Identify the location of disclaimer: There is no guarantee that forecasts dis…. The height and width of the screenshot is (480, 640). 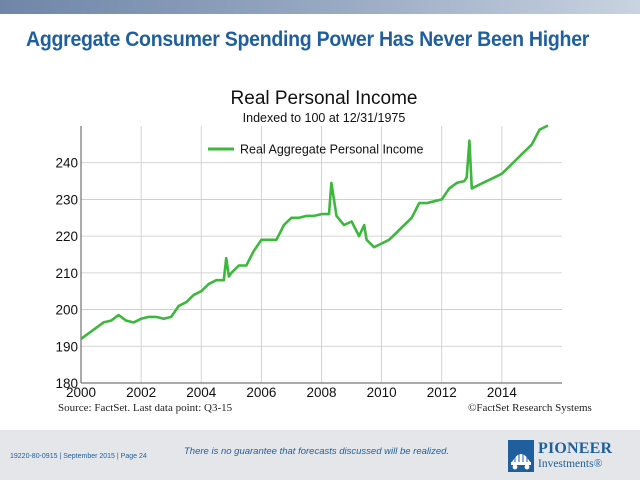
(317, 451).